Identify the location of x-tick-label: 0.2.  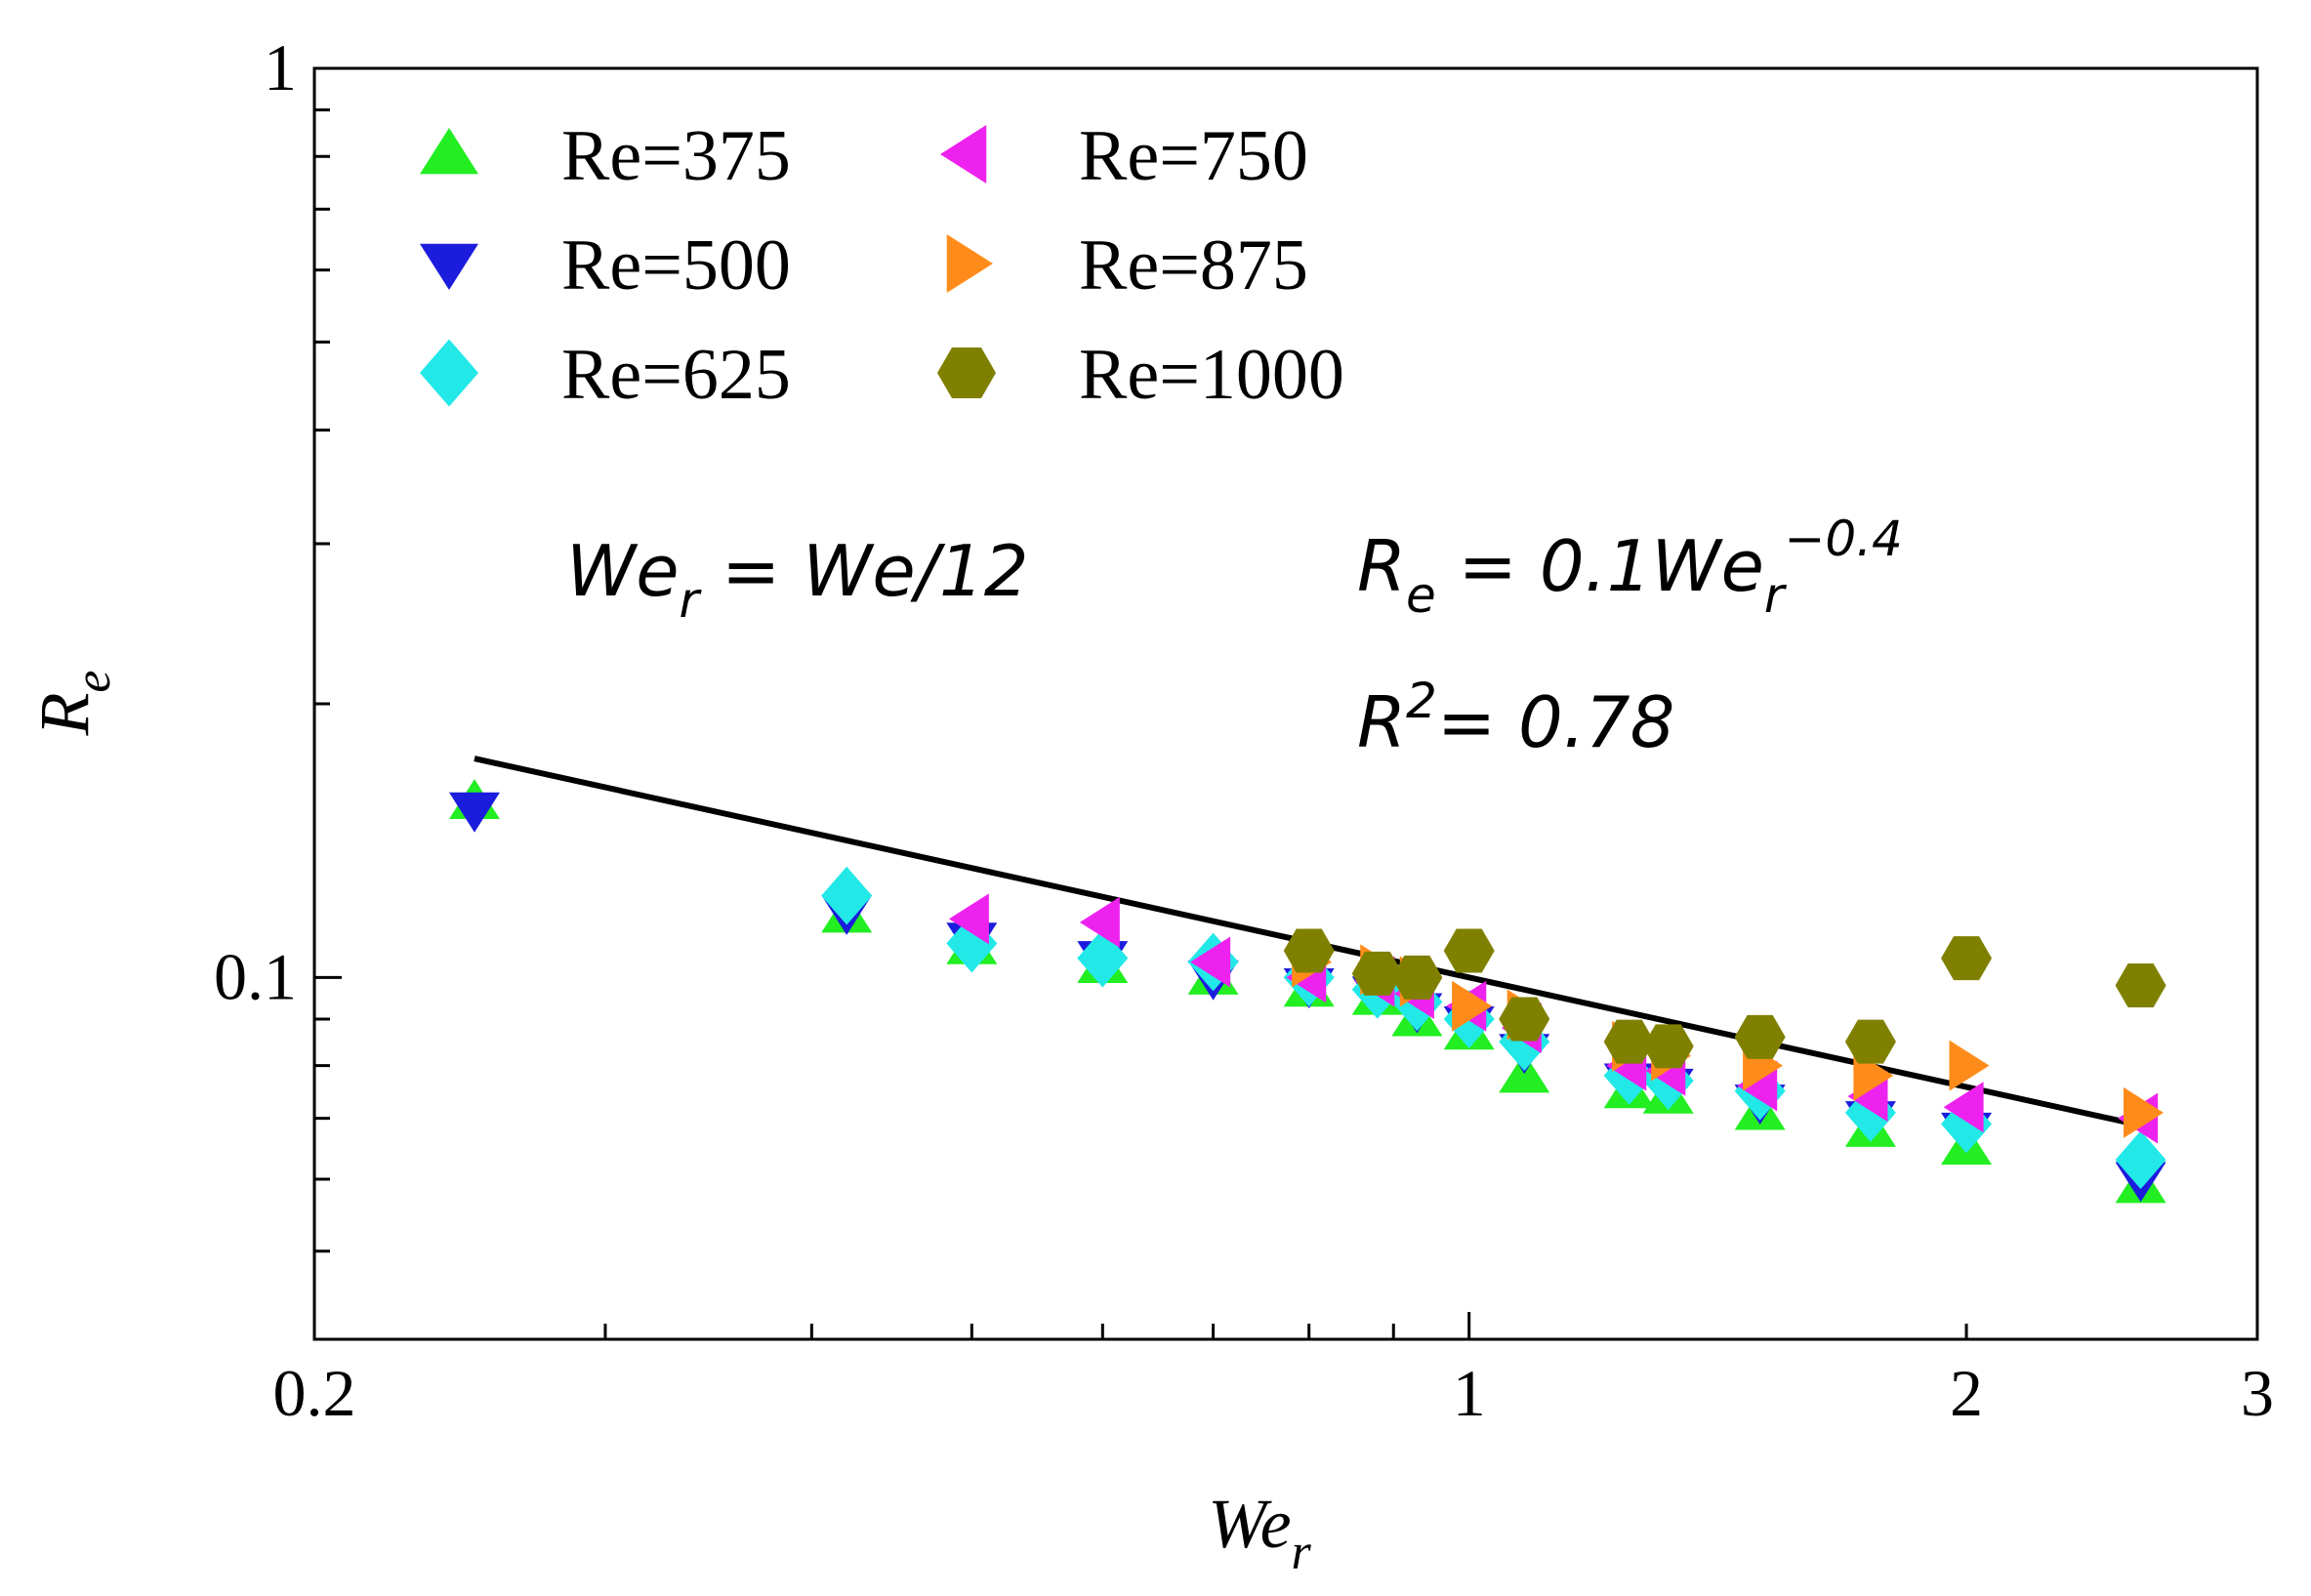
(315, 1393).